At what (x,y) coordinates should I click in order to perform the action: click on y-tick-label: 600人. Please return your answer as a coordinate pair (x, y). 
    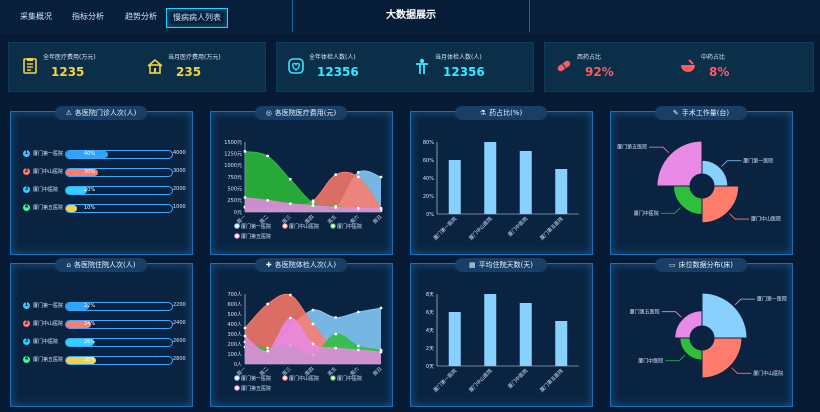
    Looking at the image, I should click on (234, 305).